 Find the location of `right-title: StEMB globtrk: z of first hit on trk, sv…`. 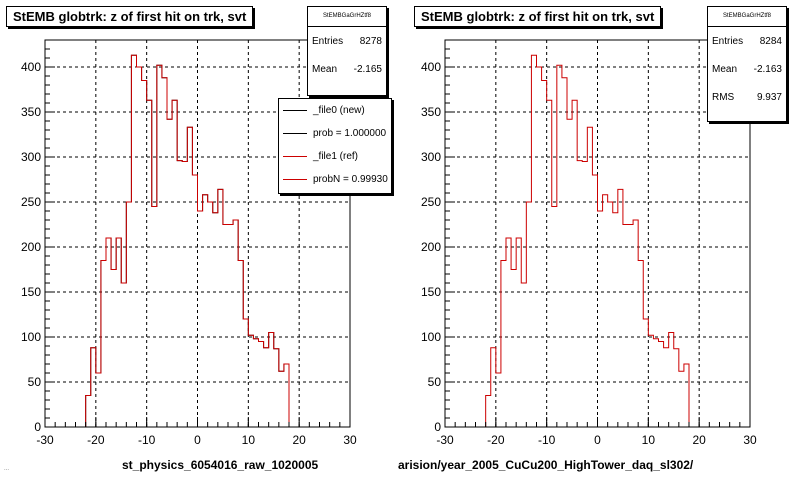

right-title: StEMB globtrk: z of first hit on trk, sv… is located at coordinates (538, 16).